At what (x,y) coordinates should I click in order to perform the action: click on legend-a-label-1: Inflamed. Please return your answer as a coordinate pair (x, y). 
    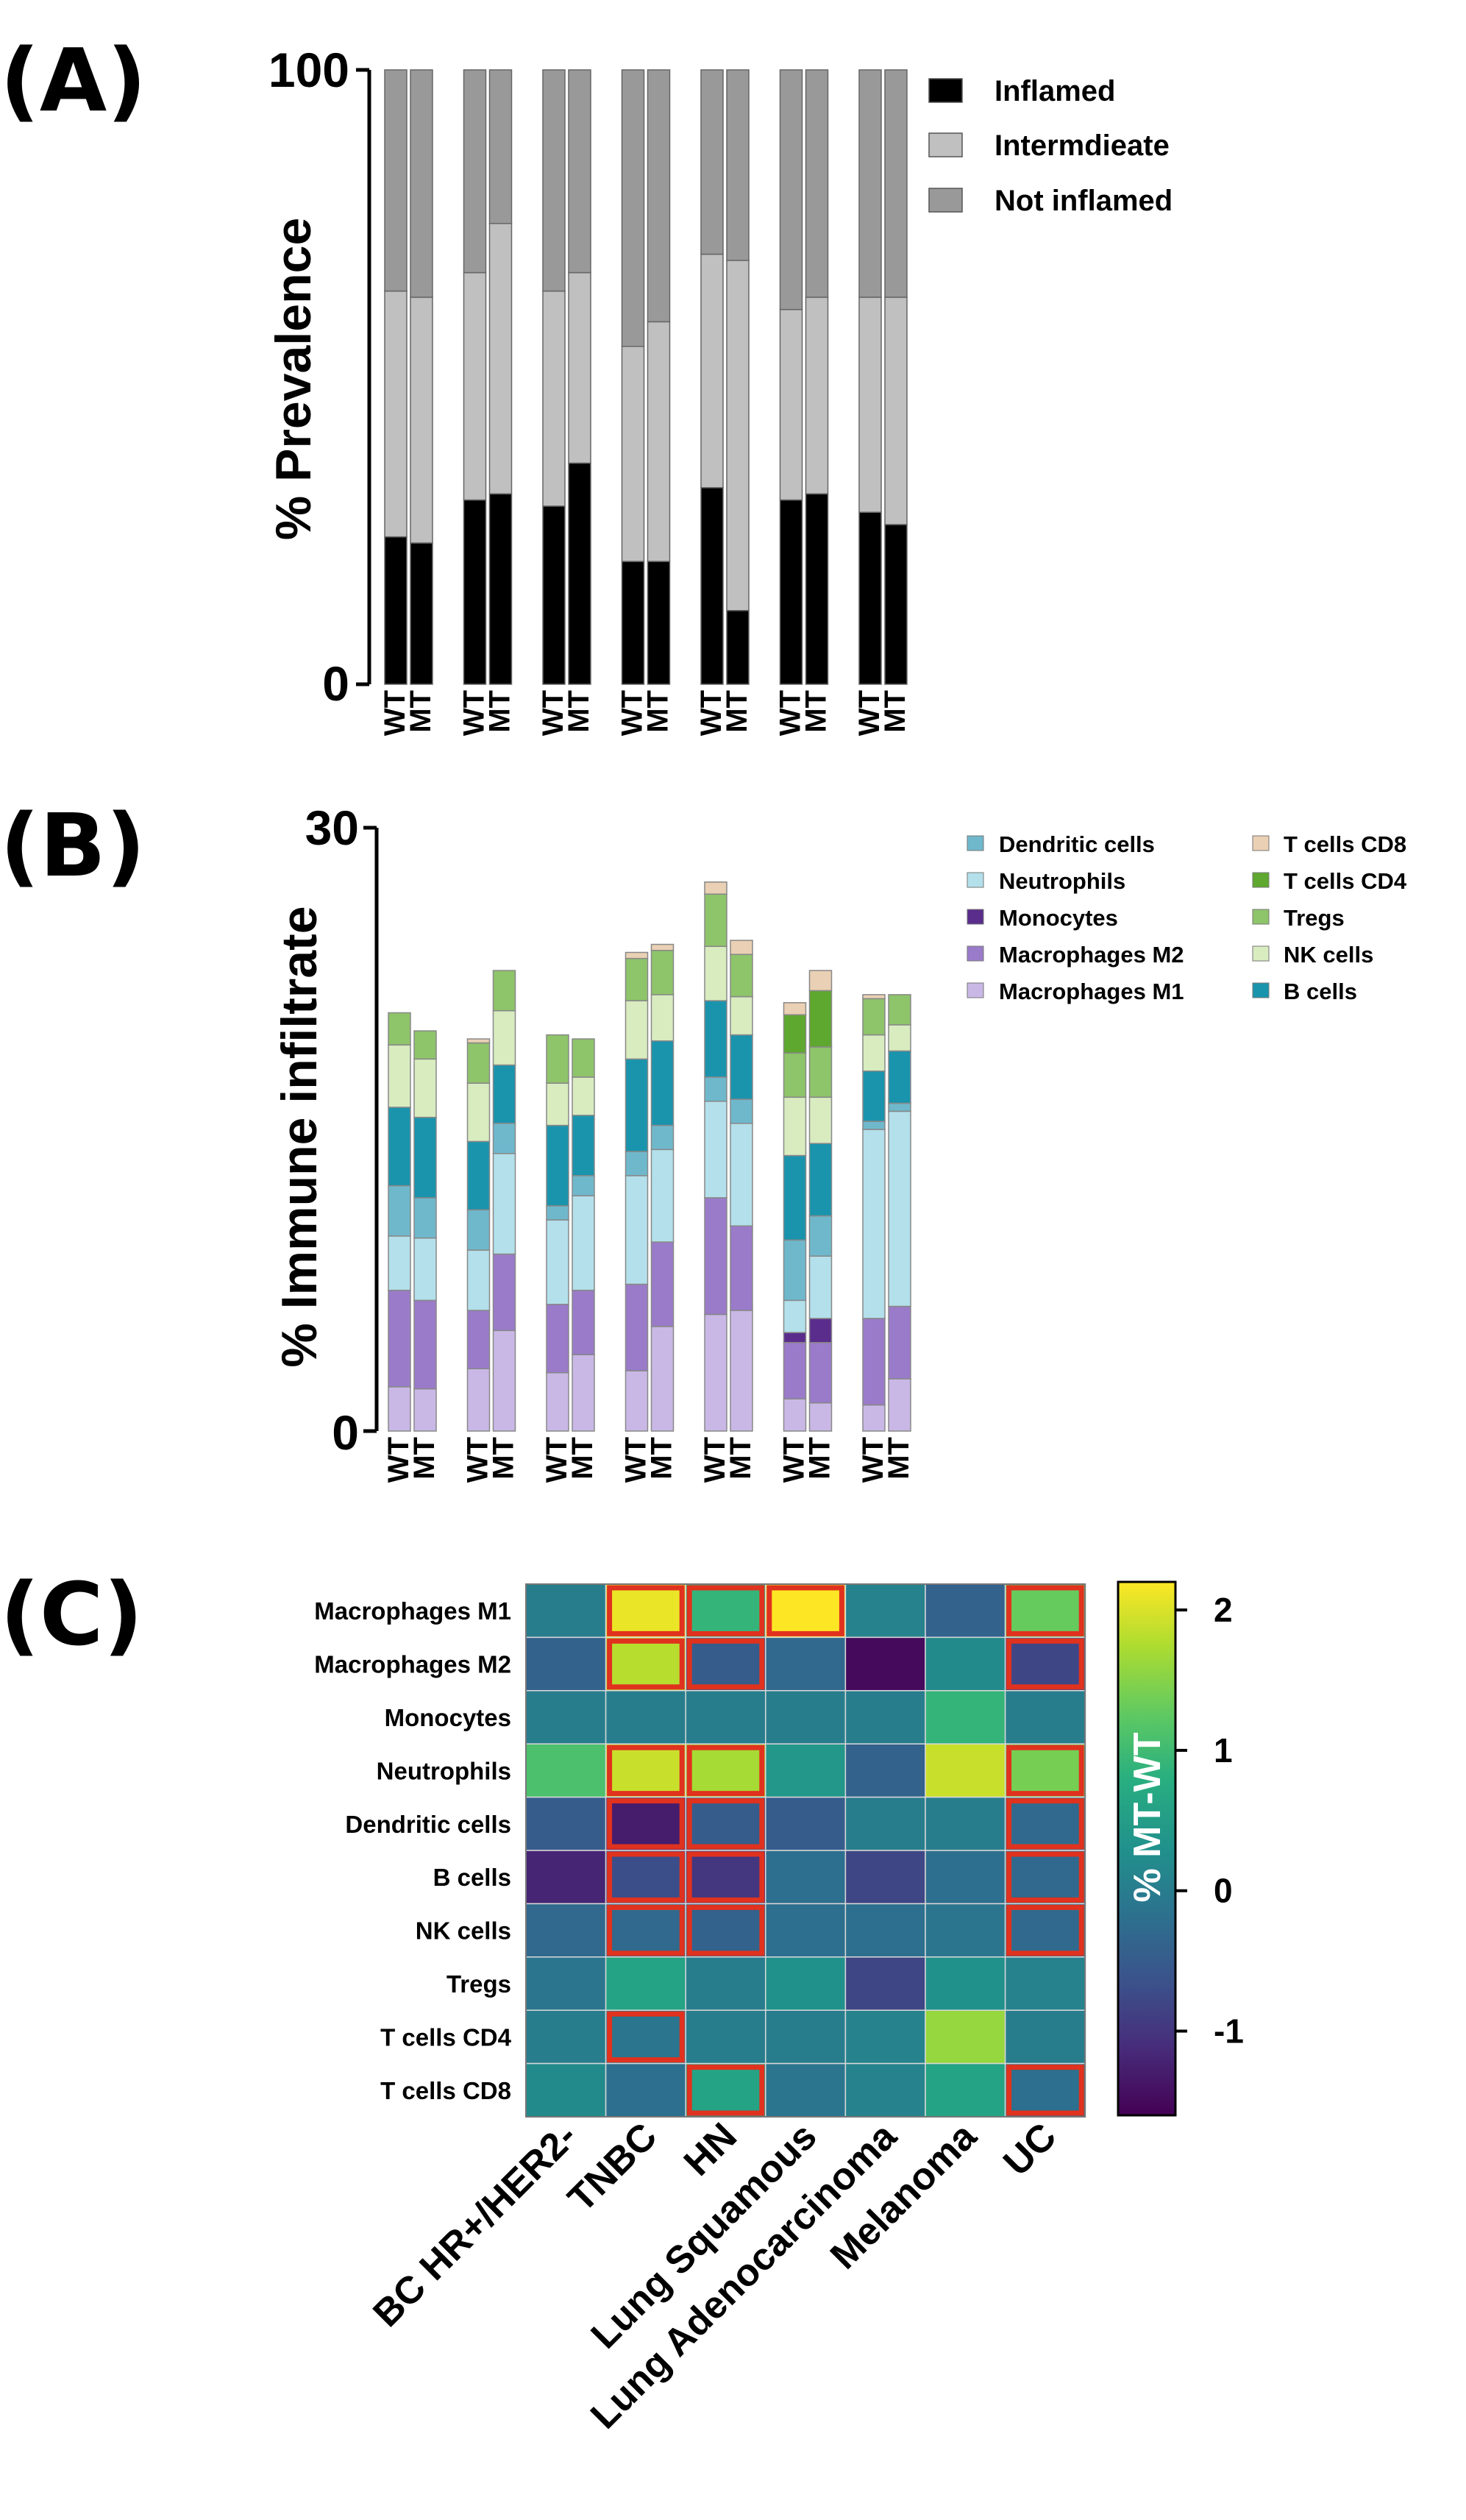
    Looking at the image, I should click on (1054, 91).